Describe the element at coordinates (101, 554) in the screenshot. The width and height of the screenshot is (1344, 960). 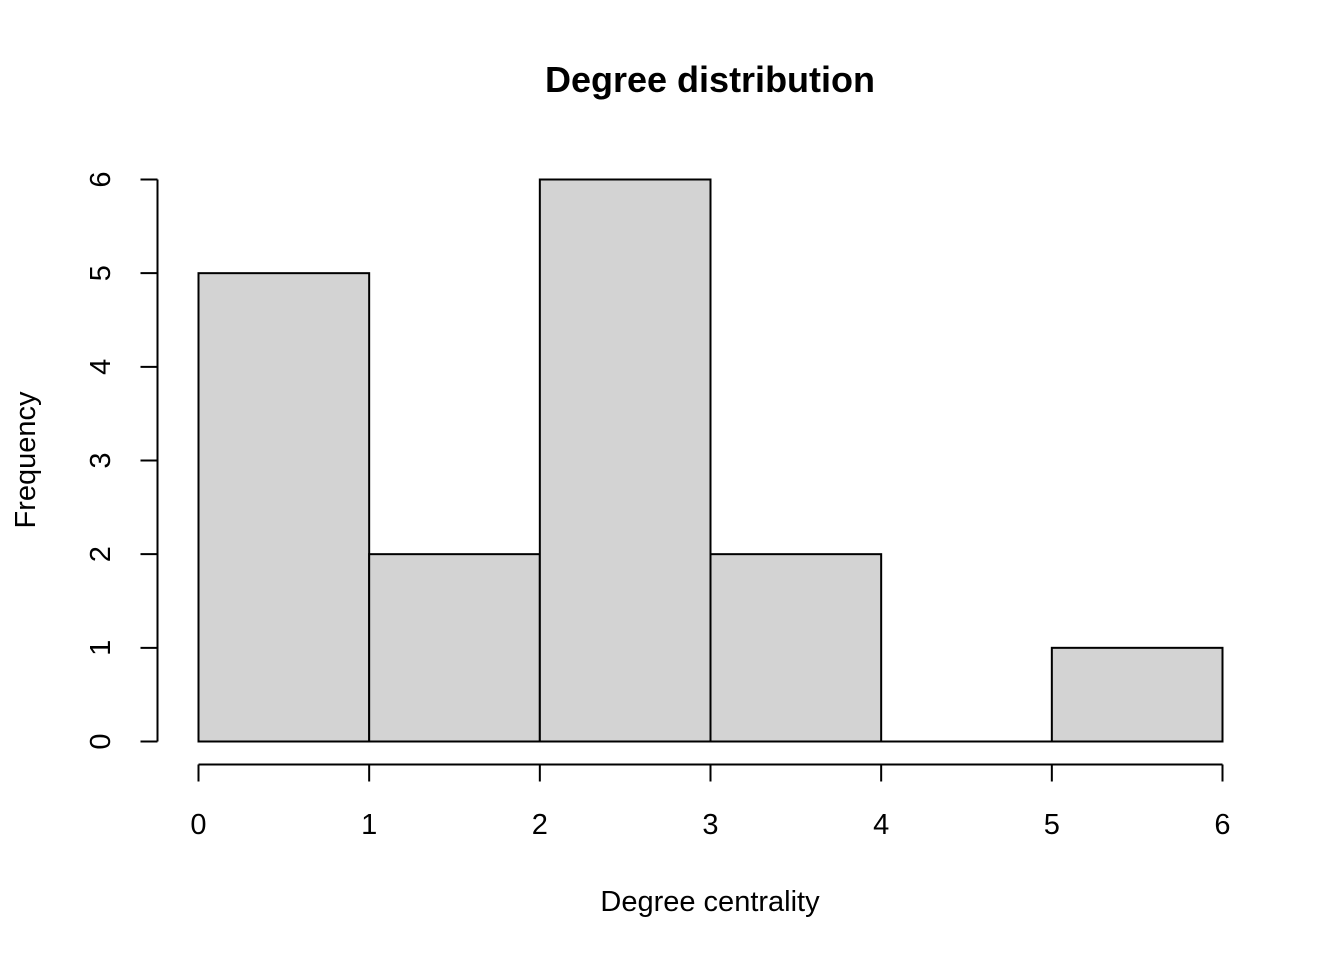
I see `y-tick-label: 2` at that location.